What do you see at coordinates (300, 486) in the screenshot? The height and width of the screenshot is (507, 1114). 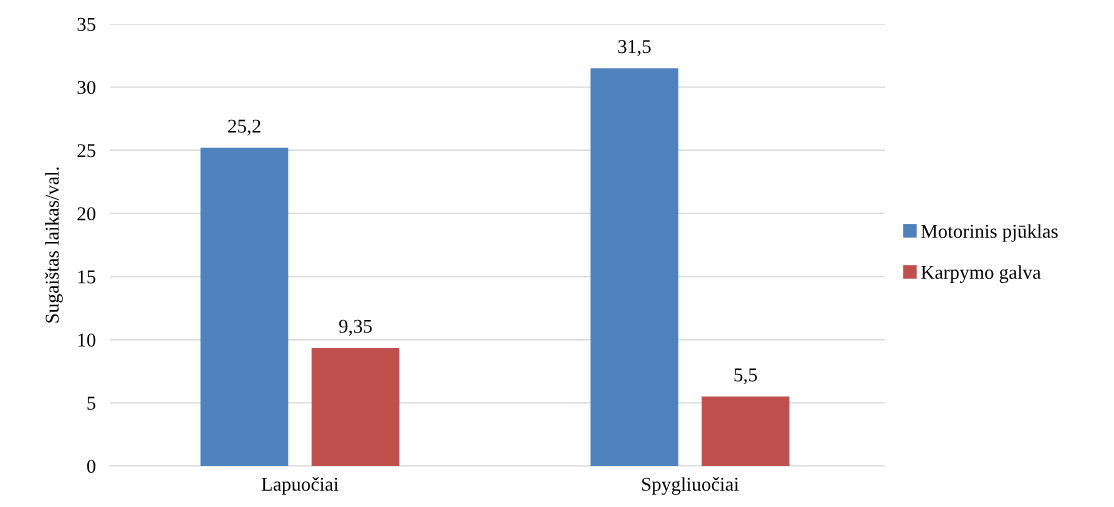 I see `x-tick-label: Lapuočiai` at bounding box center [300, 486].